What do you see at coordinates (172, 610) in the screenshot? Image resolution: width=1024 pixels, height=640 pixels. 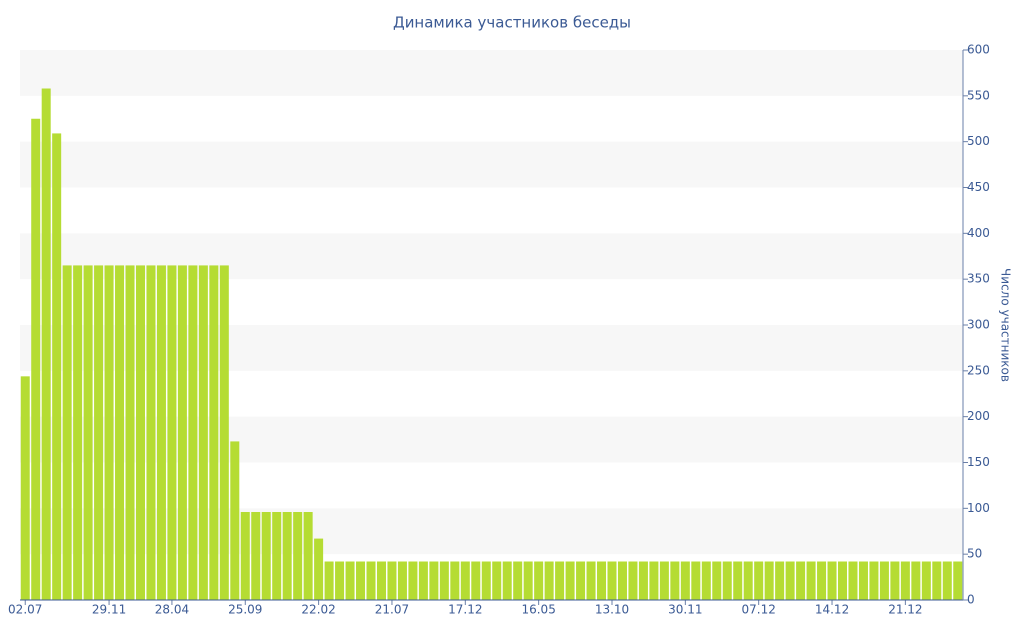 I see `x-tick-label: 28.04` at bounding box center [172, 610].